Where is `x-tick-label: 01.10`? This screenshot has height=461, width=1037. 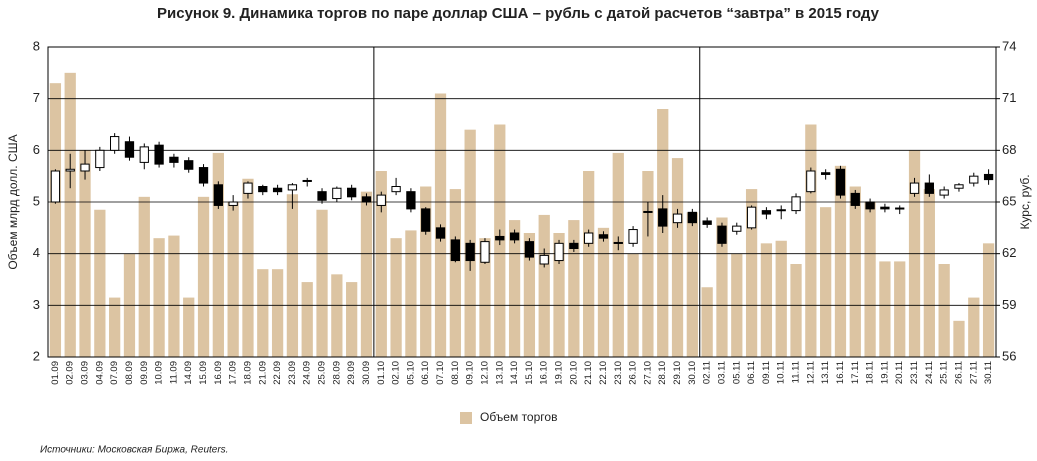
x-tick-label: 01.10 is located at coordinates (381, 373).